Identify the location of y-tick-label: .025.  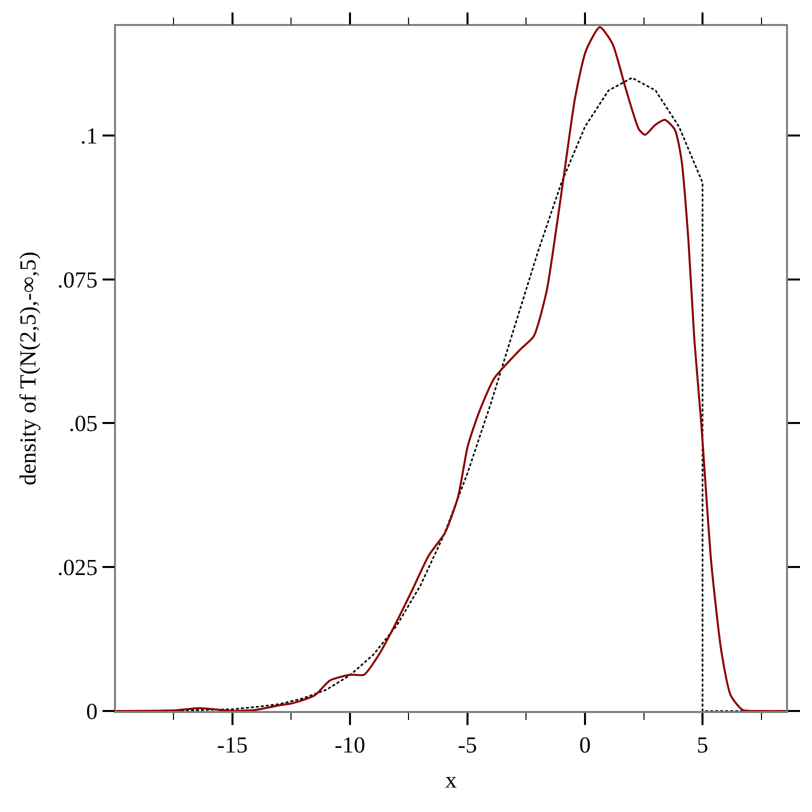
(77, 567).